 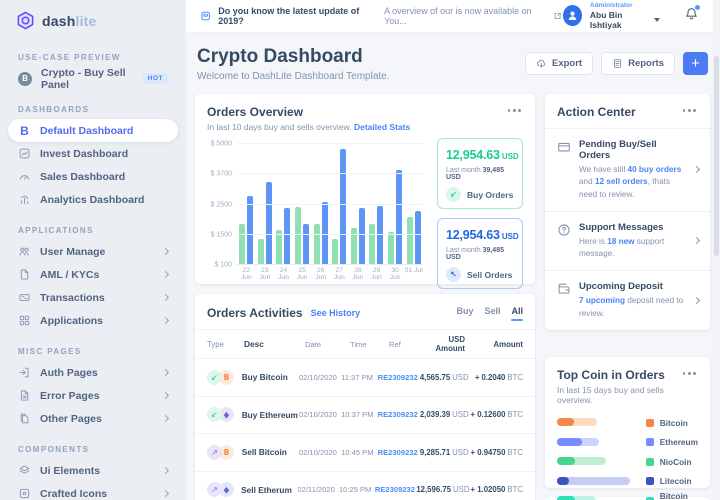 I want to click on y-axis-label: $ 3700, so click(x=221, y=174).